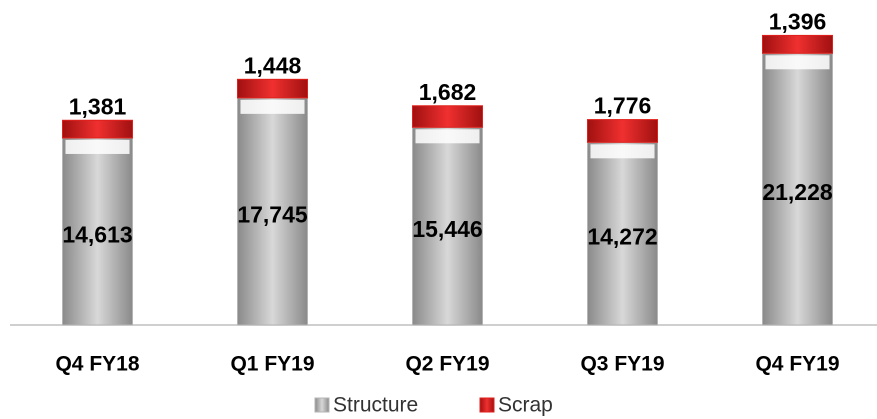 This screenshot has height=419, width=877. I want to click on data-label: 1,381, so click(98, 106).